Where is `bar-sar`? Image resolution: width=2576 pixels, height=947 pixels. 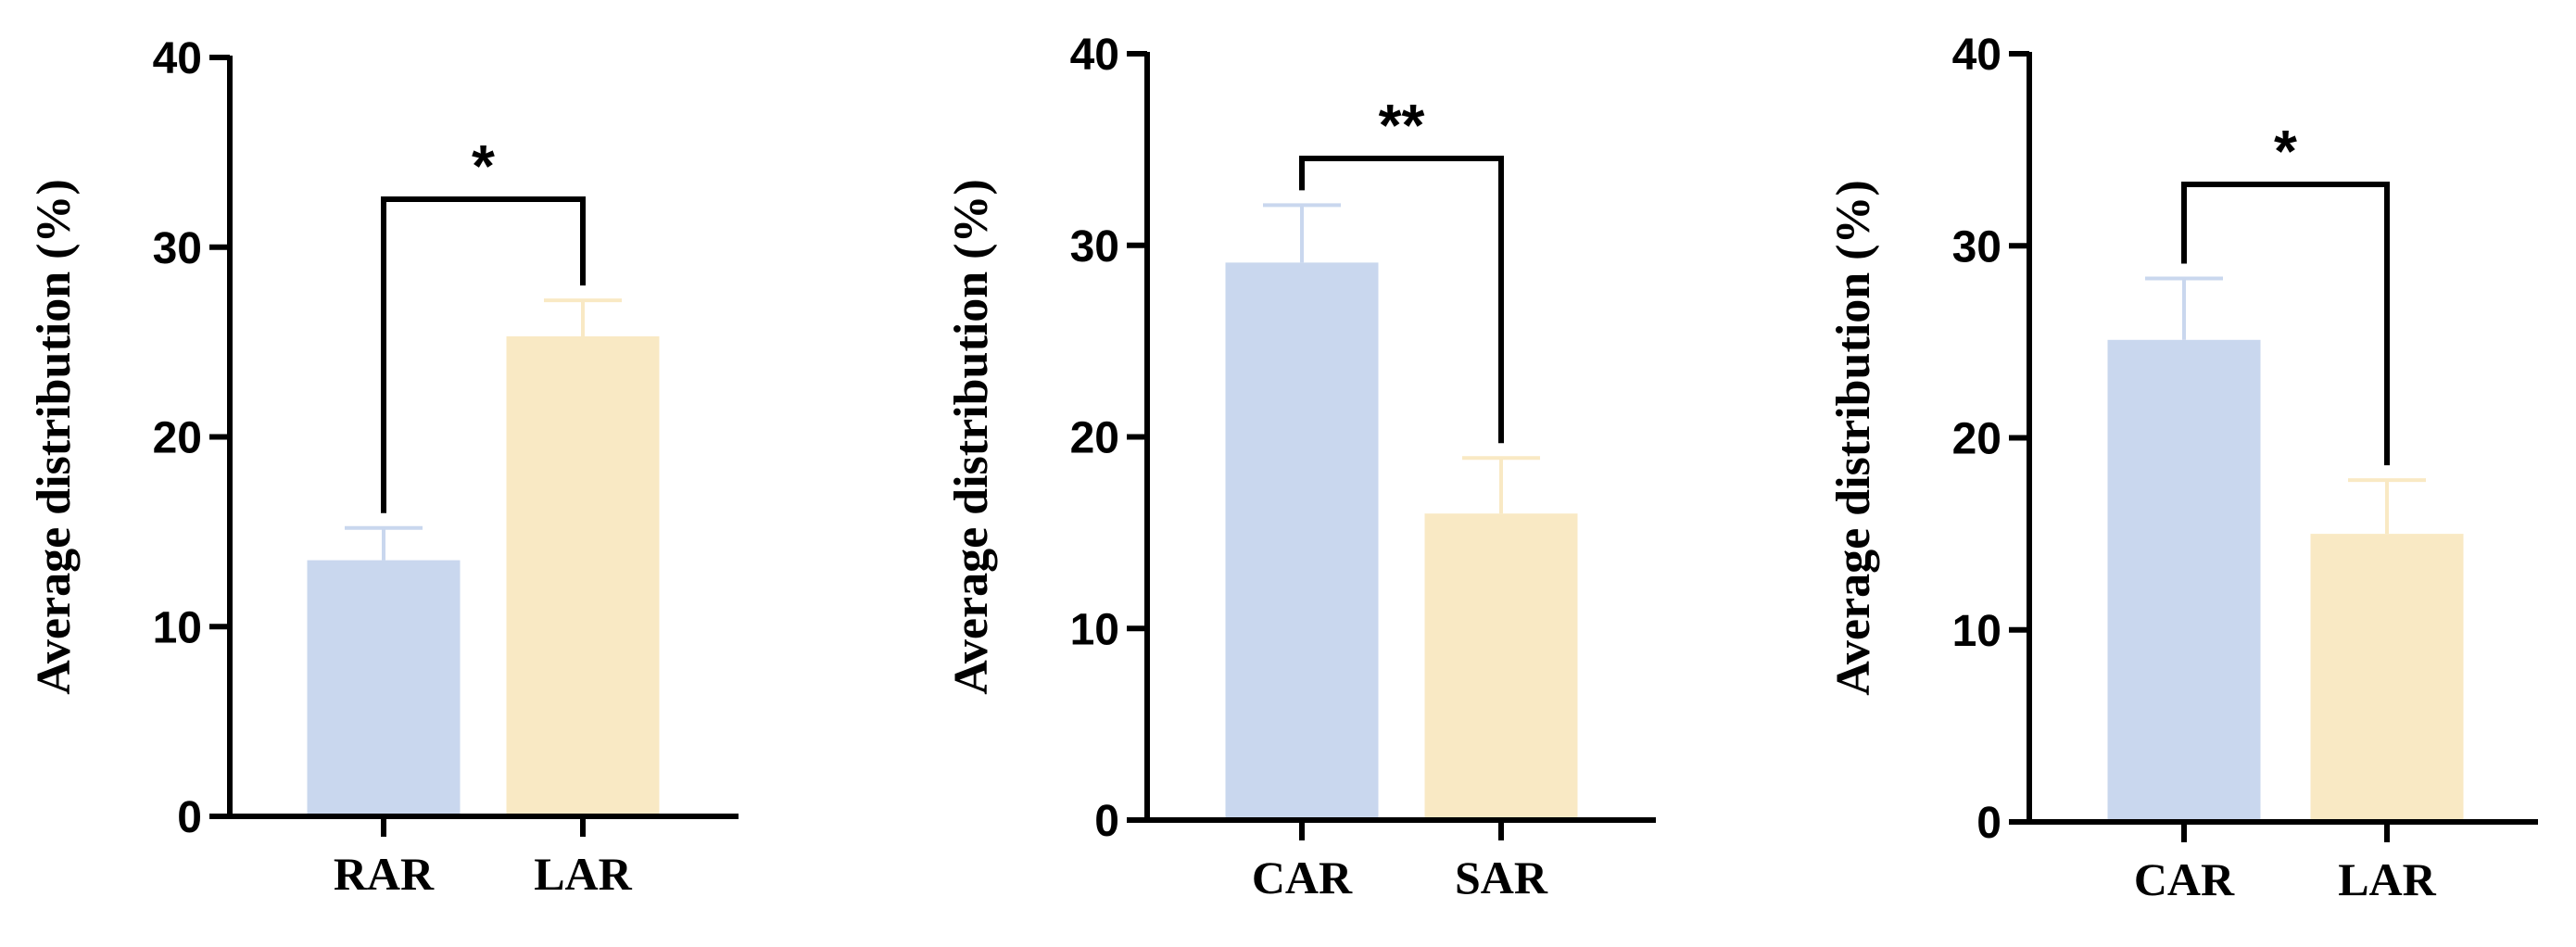 bar-sar is located at coordinates (1501, 666).